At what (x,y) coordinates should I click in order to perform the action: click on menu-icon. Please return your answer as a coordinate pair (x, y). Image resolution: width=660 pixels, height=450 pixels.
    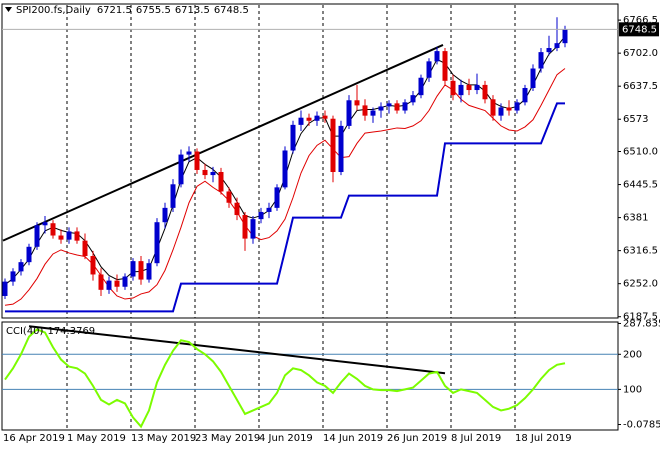
    Looking at the image, I should click on (8, 9).